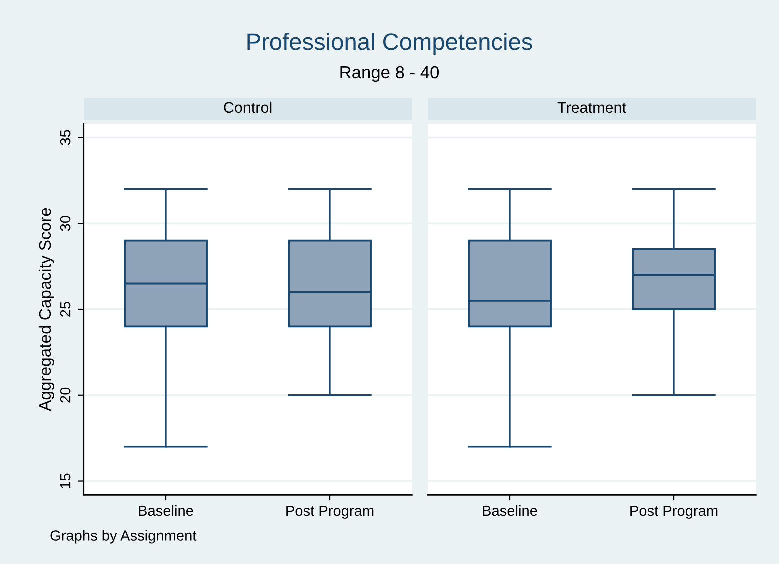 The image size is (779, 564). I want to click on text: Graphs by Assignment, so click(123, 537).